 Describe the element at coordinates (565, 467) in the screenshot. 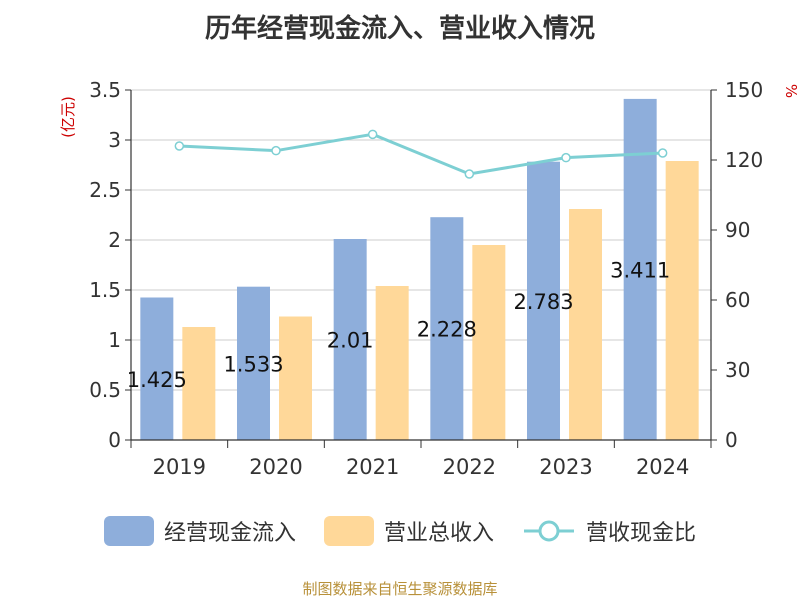

I see `x-axis-tick-label: 2023` at that location.